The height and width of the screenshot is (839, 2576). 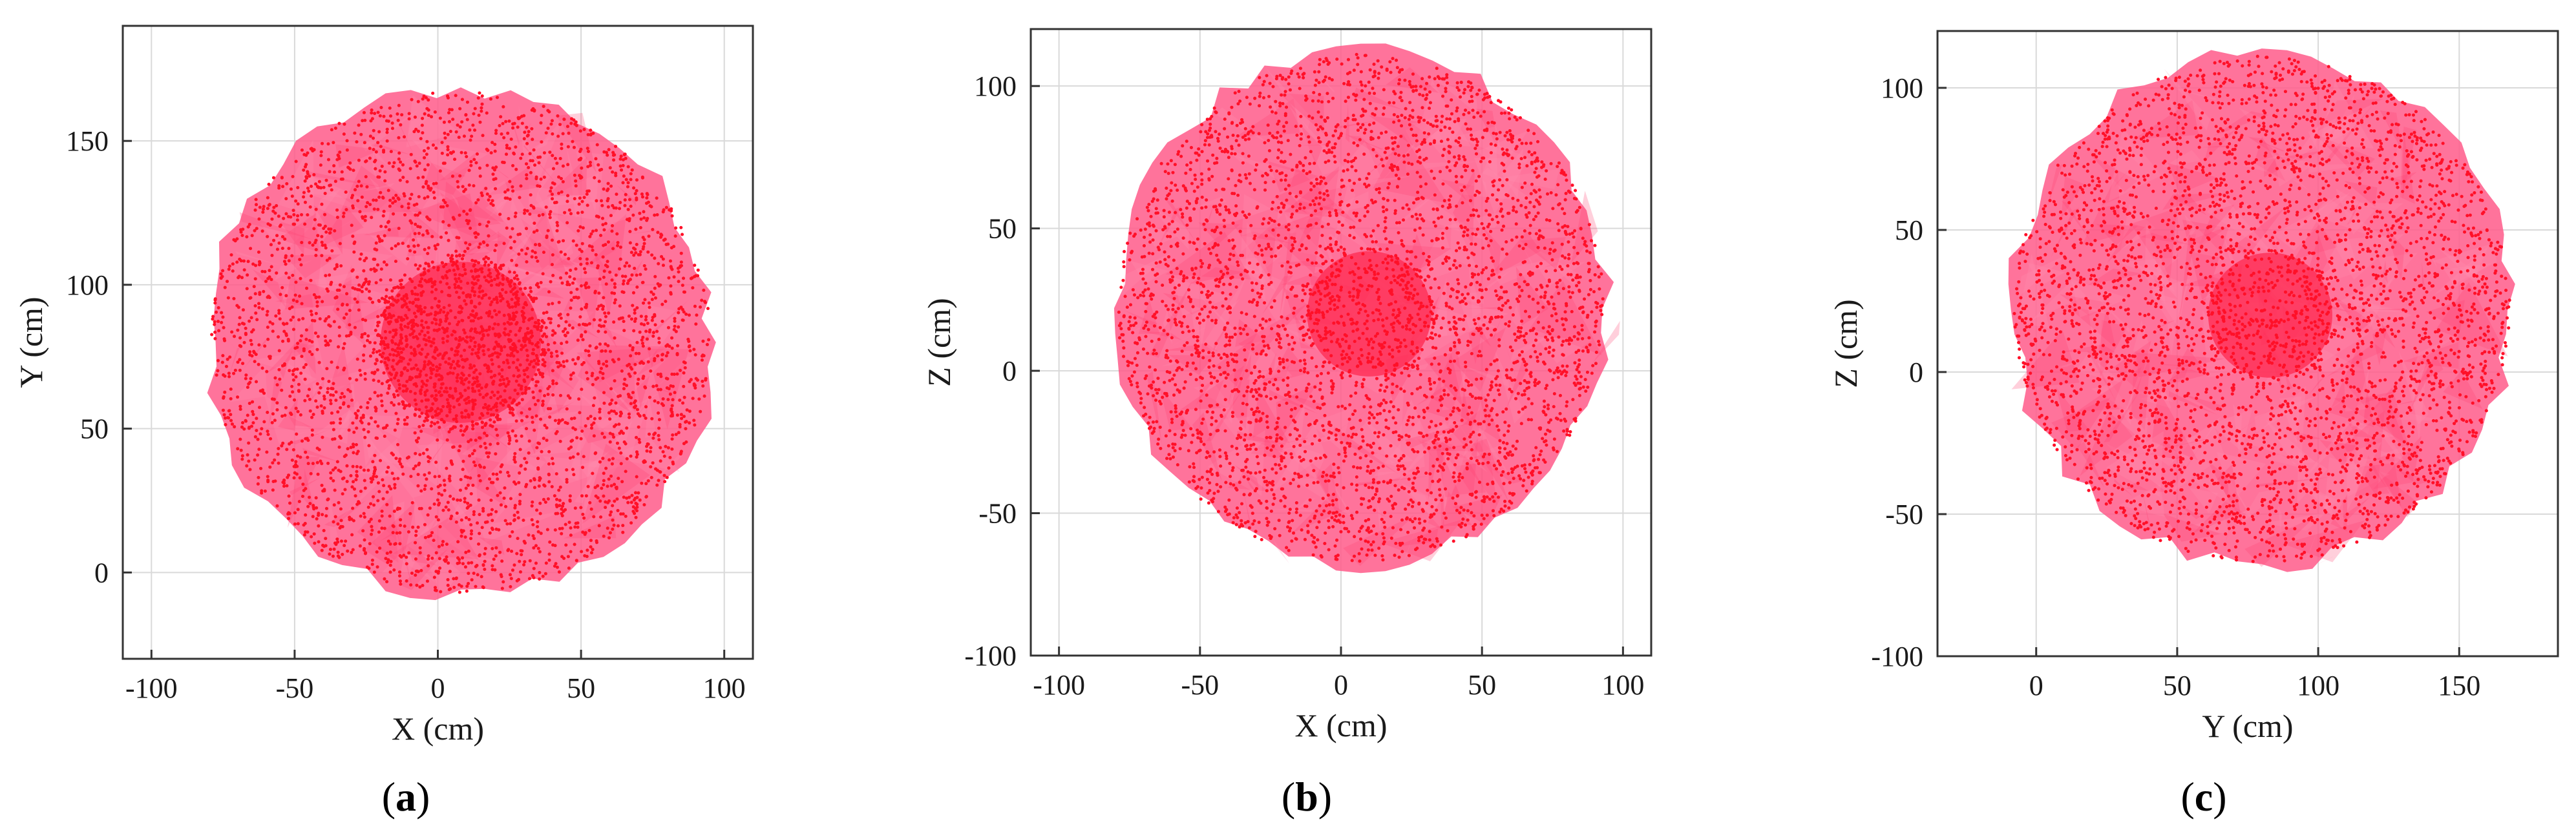 I want to click on x-axis-label: X (cm), so click(x=1341, y=725).